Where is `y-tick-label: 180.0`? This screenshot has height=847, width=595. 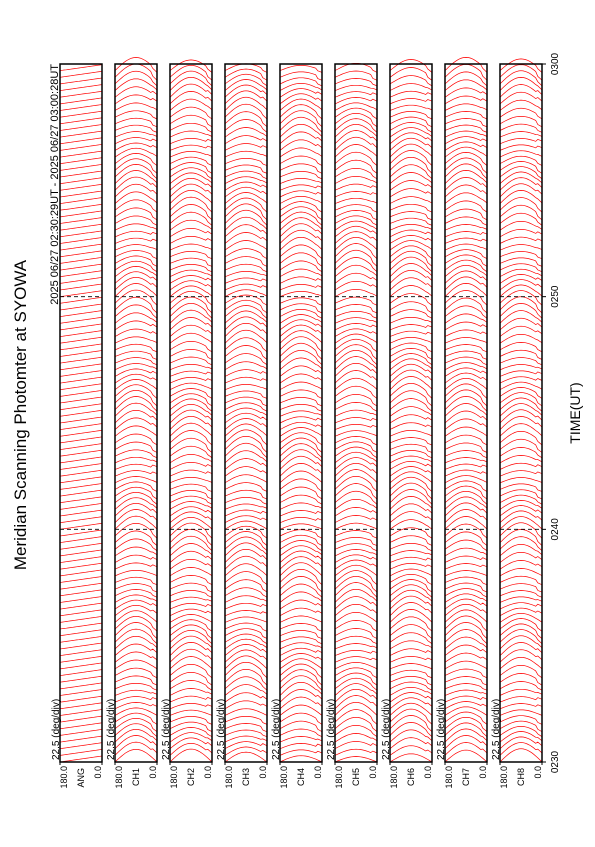 y-tick-label: 180.0 is located at coordinates (394, 777).